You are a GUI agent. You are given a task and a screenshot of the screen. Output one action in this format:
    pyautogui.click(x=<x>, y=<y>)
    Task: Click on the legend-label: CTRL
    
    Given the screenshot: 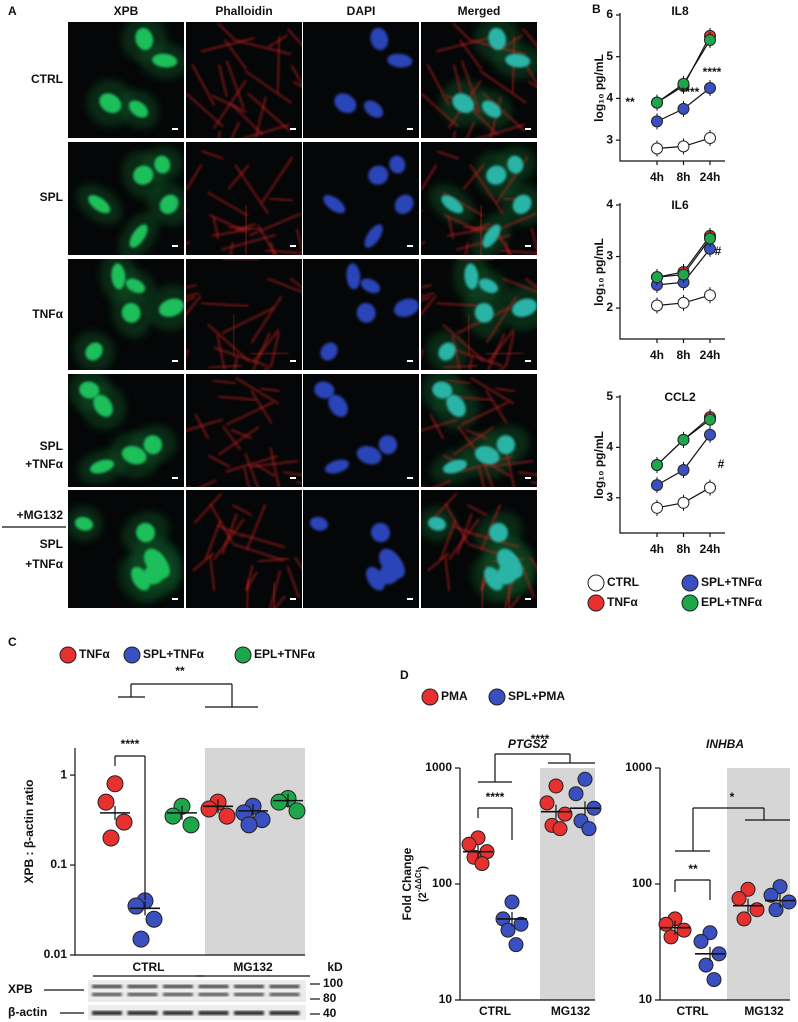 What is the action you would take?
    pyautogui.click(x=623, y=582)
    